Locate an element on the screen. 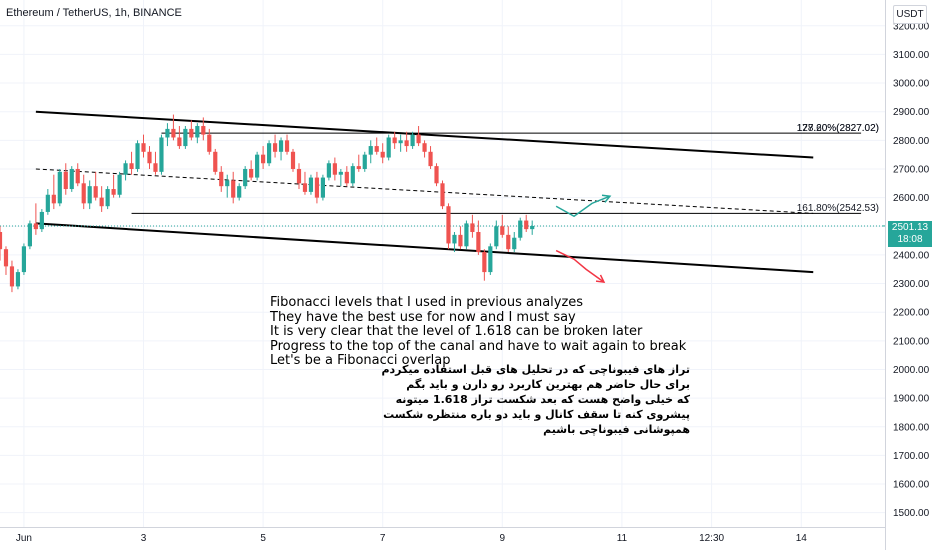  price-tick-label: 1900.00 is located at coordinates (911, 399).